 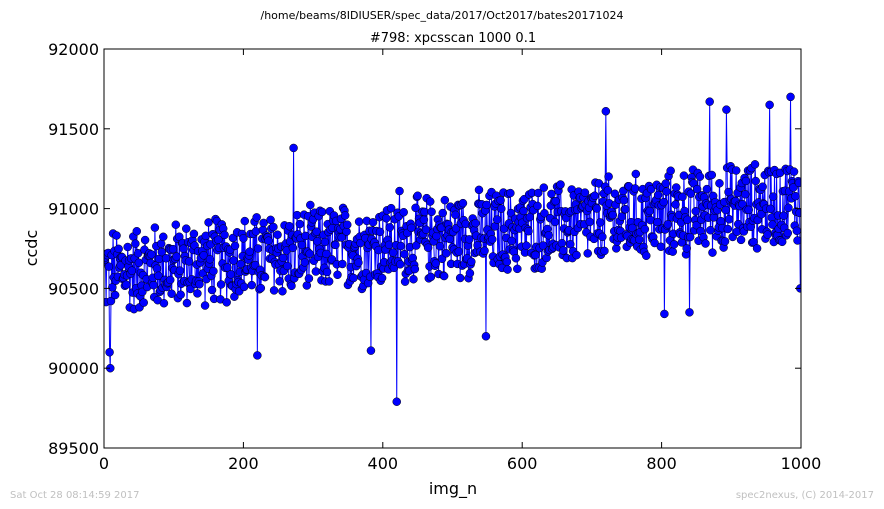 What do you see at coordinates (73, 49) in the screenshot?
I see `y-tick-label: 92000` at bounding box center [73, 49].